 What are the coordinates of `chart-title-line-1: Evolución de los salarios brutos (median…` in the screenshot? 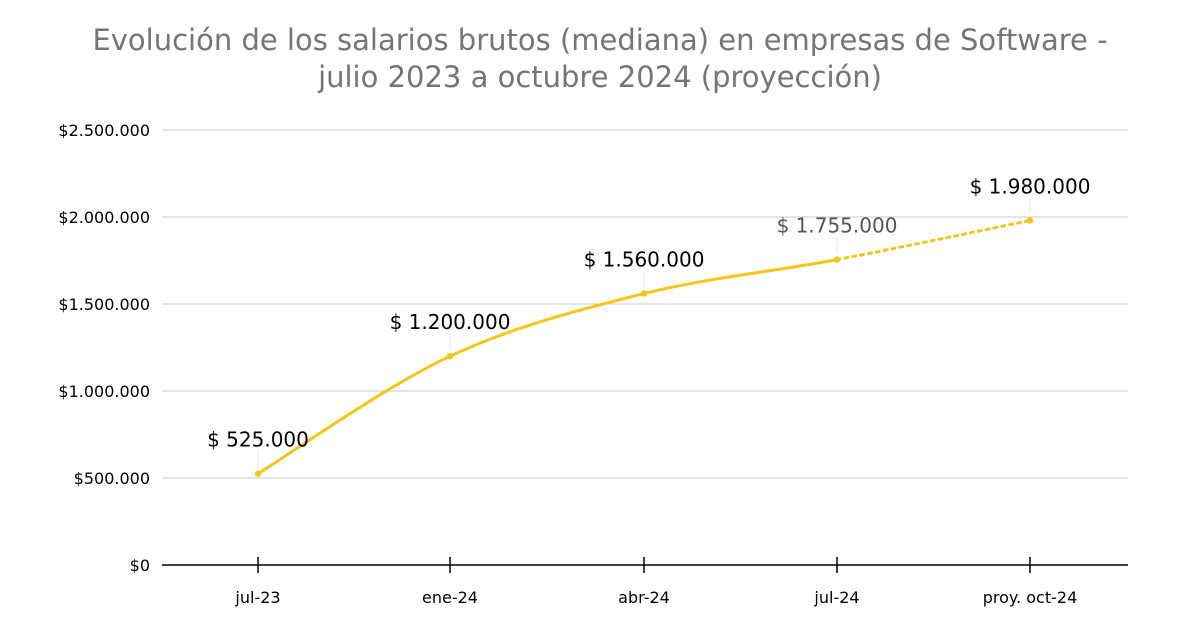 It's located at (600, 40).